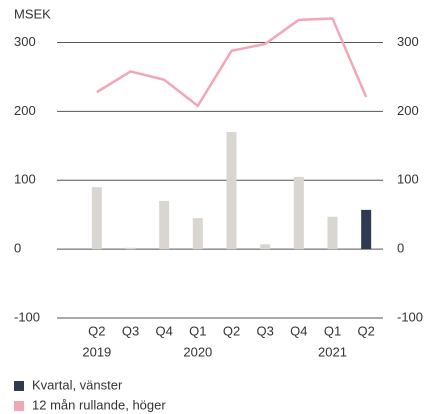 Image resolution: width=430 pixels, height=414 pixels. Describe the element at coordinates (25, 41) in the screenshot. I see `y-tick-label: 300` at that location.